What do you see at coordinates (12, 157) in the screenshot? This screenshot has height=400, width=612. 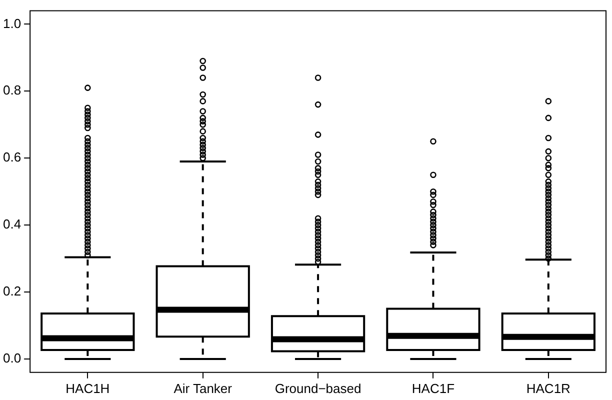 I see `y-tick-label: 0.6` at bounding box center [12, 157].